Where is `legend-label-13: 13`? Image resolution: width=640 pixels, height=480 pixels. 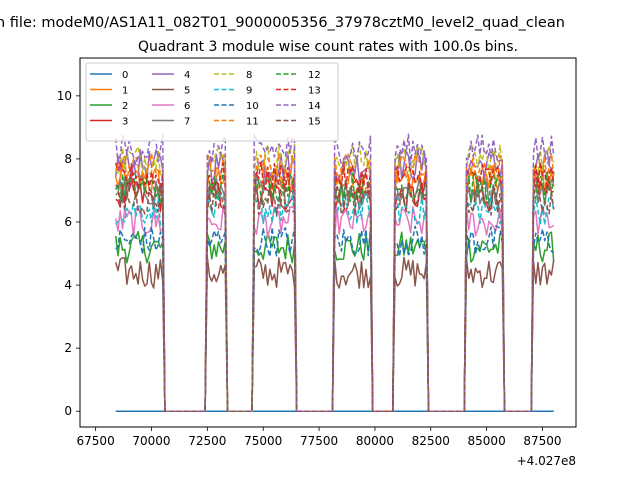 legend-label-13: 13 is located at coordinates (314, 91).